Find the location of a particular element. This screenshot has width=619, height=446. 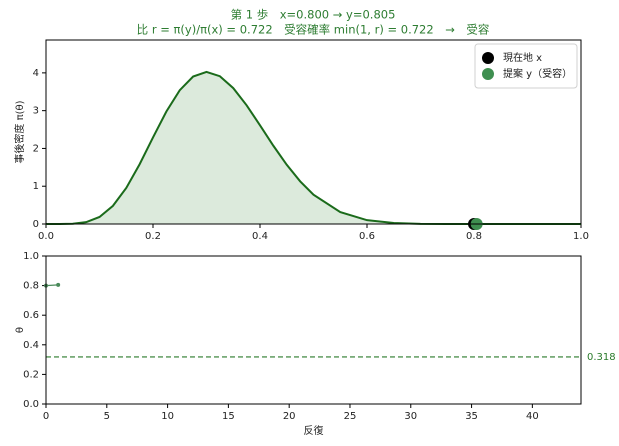

y-axis-label: θ is located at coordinates (20, 330).